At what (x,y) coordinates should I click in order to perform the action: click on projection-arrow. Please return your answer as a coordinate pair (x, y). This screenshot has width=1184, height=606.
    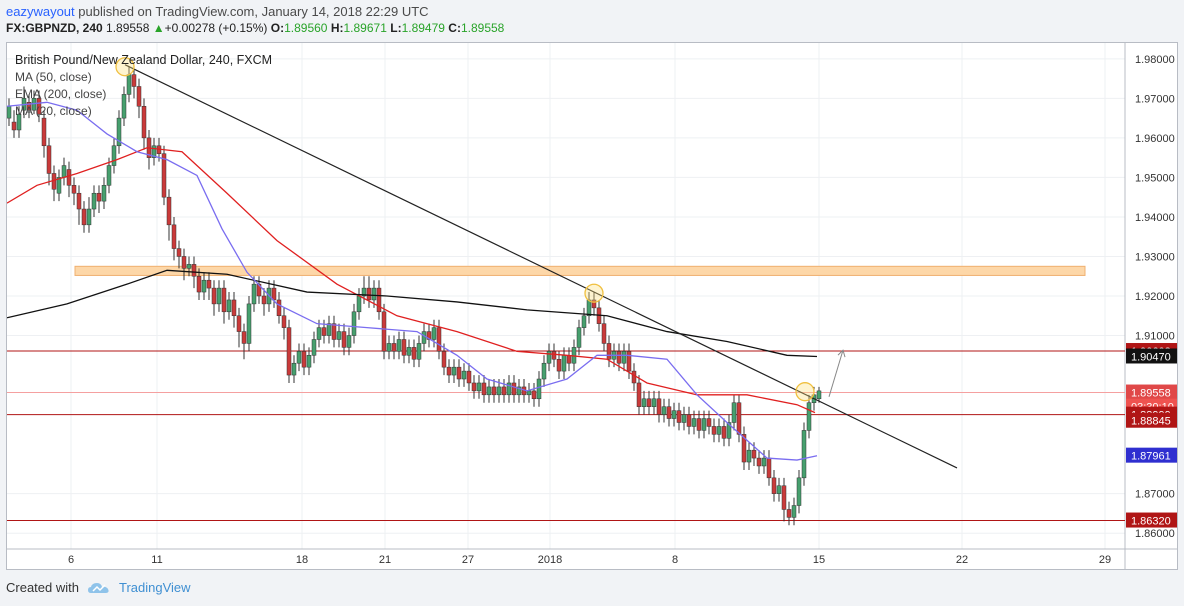
    Looking at the image, I should click on (836, 373).